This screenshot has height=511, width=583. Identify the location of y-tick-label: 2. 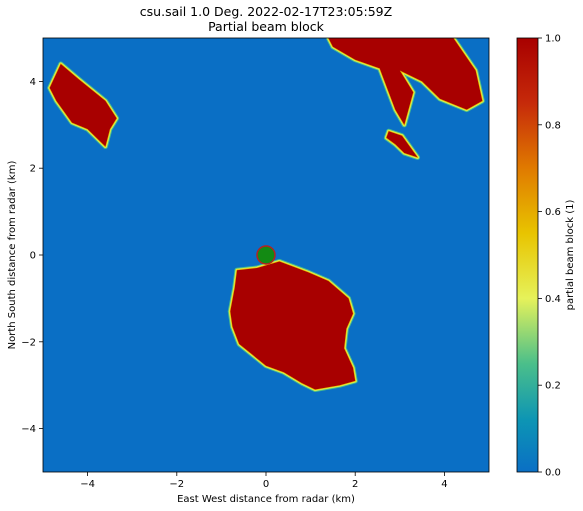
(33, 169).